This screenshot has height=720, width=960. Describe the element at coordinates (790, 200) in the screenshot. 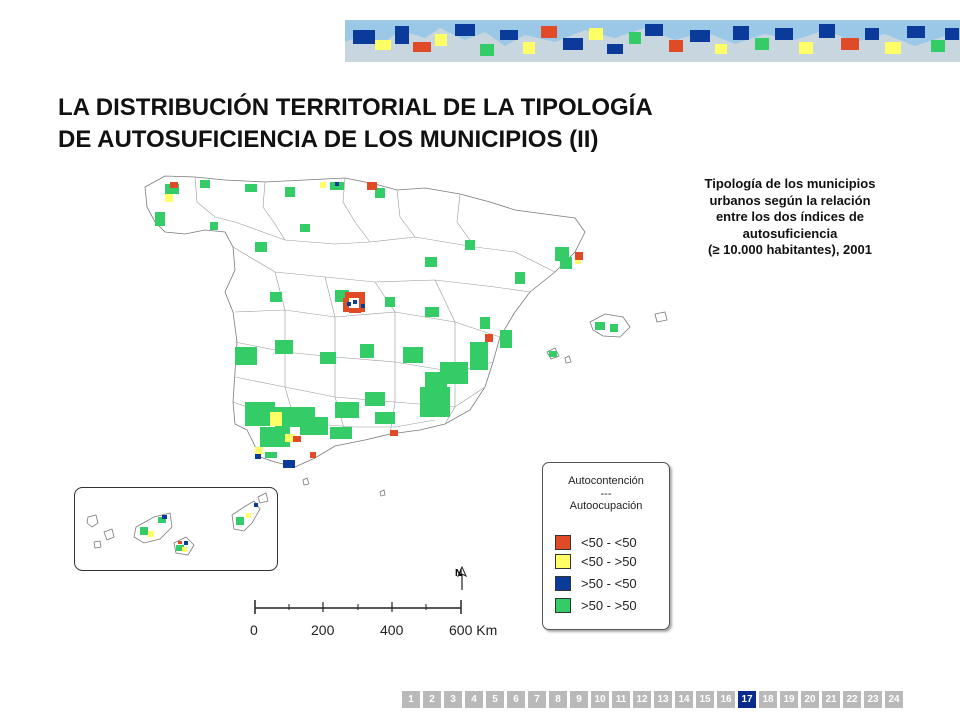

I see `map-caption-line-2: urbanos según la relación` at that location.